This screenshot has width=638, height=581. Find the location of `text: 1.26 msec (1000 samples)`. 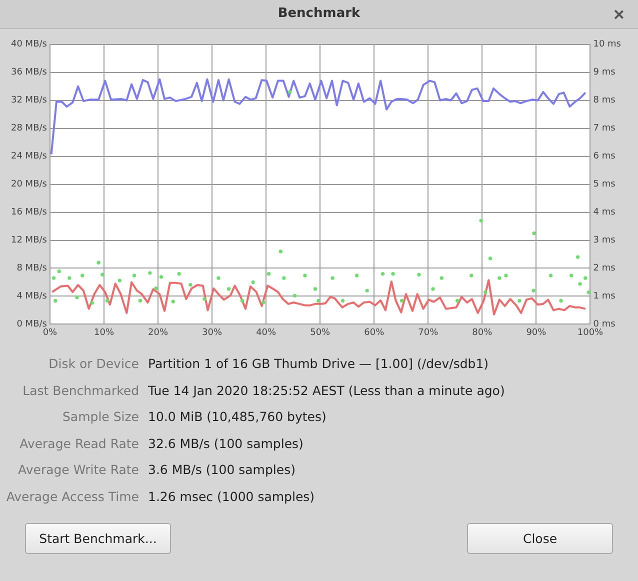

text: 1.26 msec (1000 samples) is located at coordinates (231, 497).